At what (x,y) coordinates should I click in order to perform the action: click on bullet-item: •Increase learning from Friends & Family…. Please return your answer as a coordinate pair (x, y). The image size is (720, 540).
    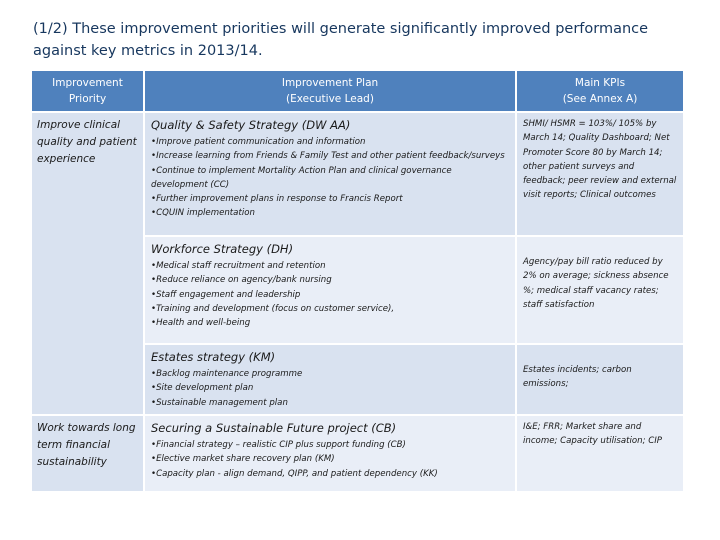
    Looking at the image, I should click on (328, 156).